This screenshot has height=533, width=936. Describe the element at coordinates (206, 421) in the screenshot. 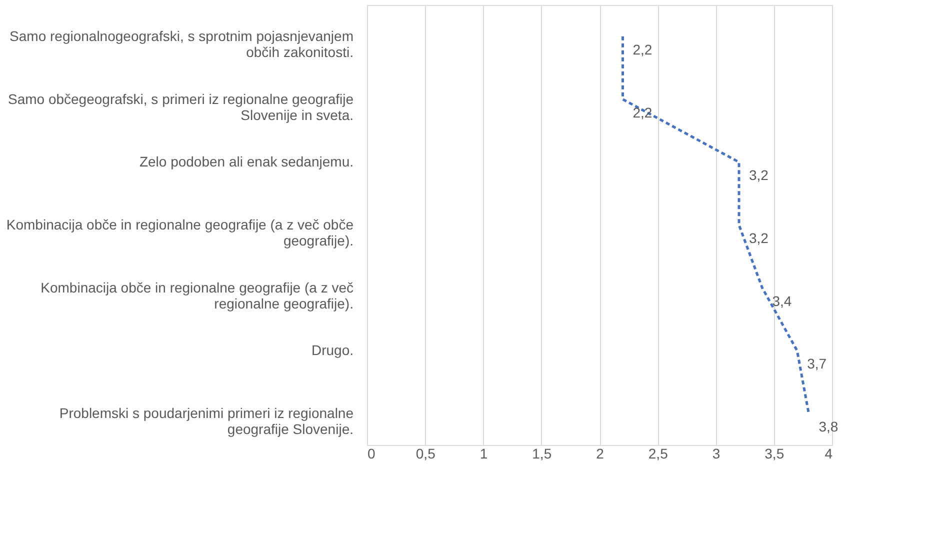

I see `y-tick-label: Problemski s poudarjenimi primeri iz regionalne geografije Slovenije.` at that location.